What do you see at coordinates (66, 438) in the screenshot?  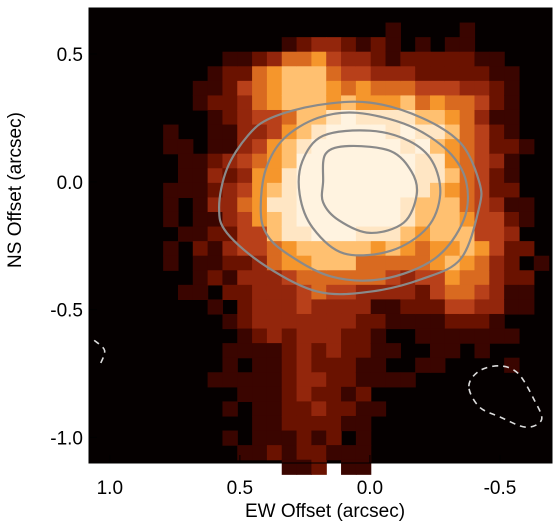 I see `y-tick-label: -1.0` at bounding box center [66, 438].